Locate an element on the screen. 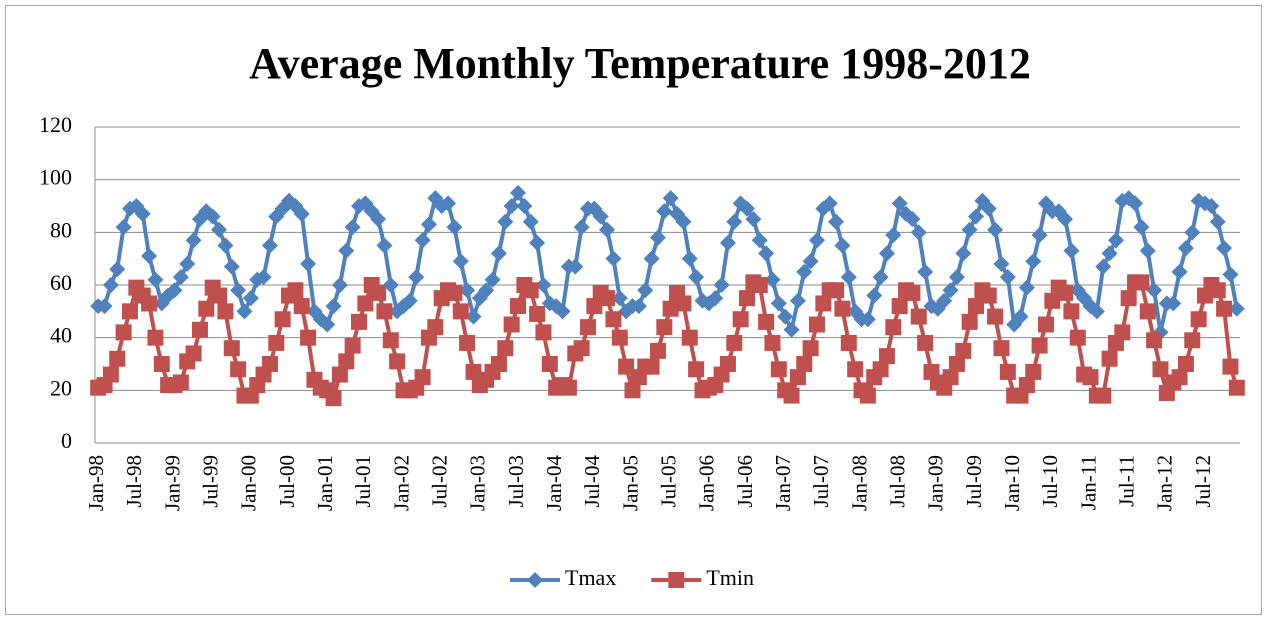 Image resolution: width=1268 pixels, height=620 pixels. x-tick-label: Jan-06 is located at coordinates (707, 483).